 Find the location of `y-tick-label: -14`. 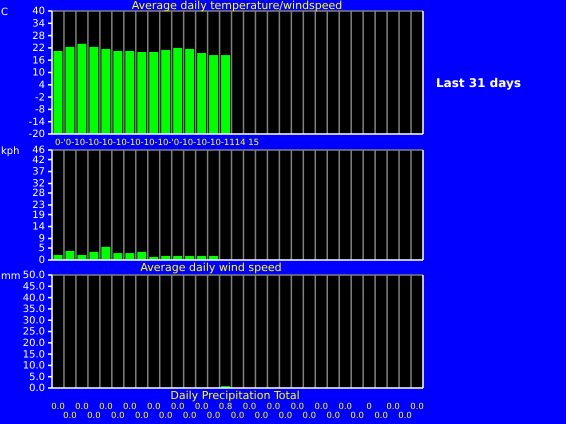

y-tick-label: -14 is located at coordinates (36, 122).